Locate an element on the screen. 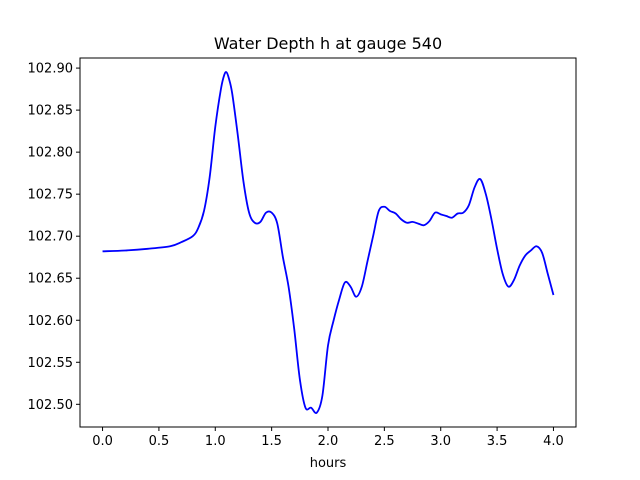 This screenshot has width=640, height=480. x-tick-label: 4.0 is located at coordinates (553, 441).